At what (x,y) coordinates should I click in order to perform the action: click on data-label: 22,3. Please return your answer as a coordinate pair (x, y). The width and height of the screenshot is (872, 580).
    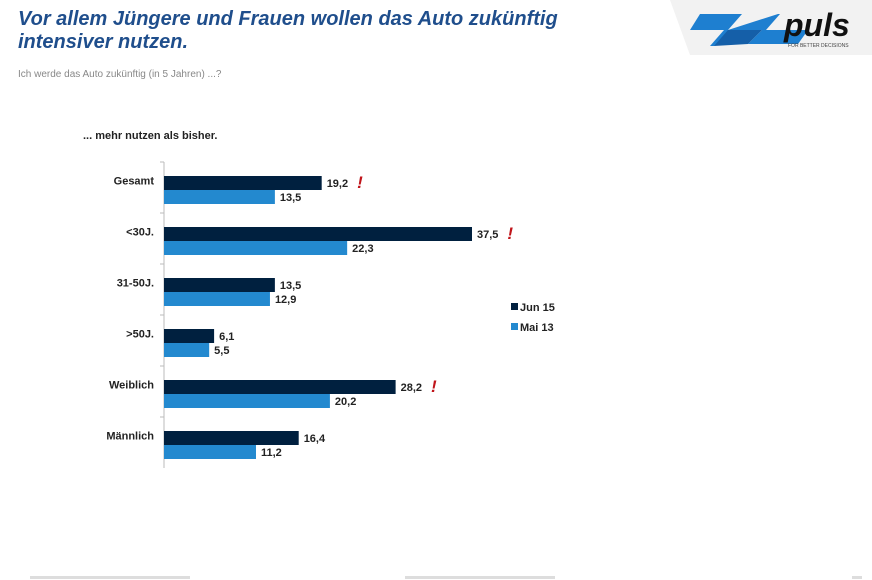
    Looking at the image, I should click on (362, 249).